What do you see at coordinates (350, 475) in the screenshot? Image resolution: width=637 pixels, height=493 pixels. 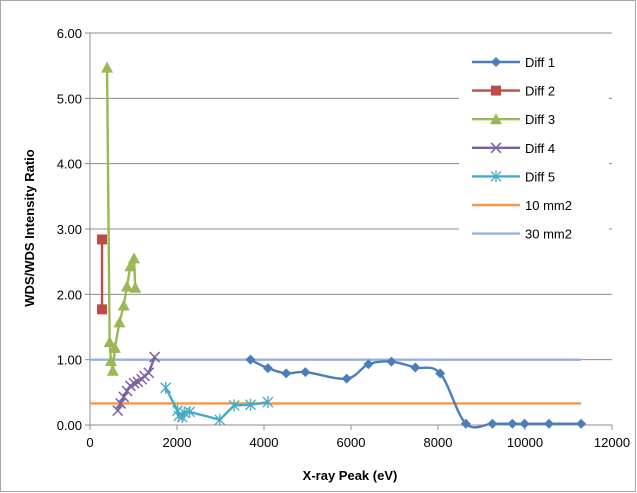 I see `x-axis-title: X-ray Peak (eV)` at bounding box center [350, 475].